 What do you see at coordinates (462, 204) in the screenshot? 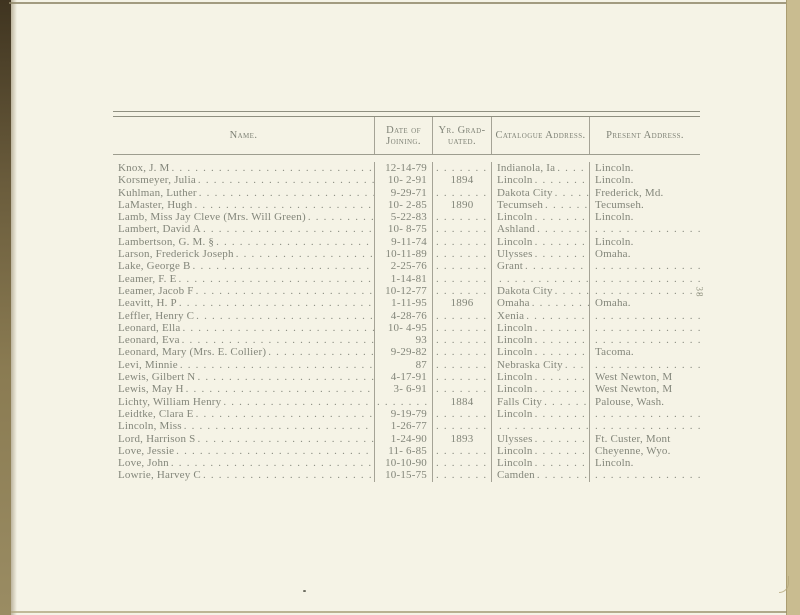
I see `year-graduated: 1890` at bounding box center [462, 204].